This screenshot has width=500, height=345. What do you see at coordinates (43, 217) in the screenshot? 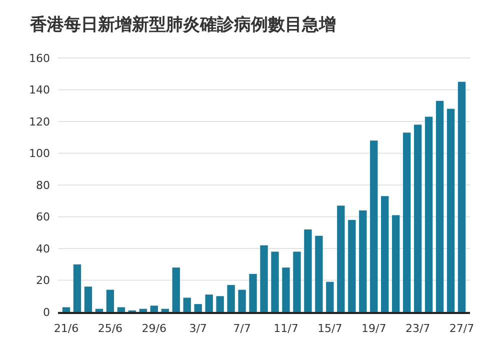
I see `y-tick-label: 60` at bounding box center [43, 217].